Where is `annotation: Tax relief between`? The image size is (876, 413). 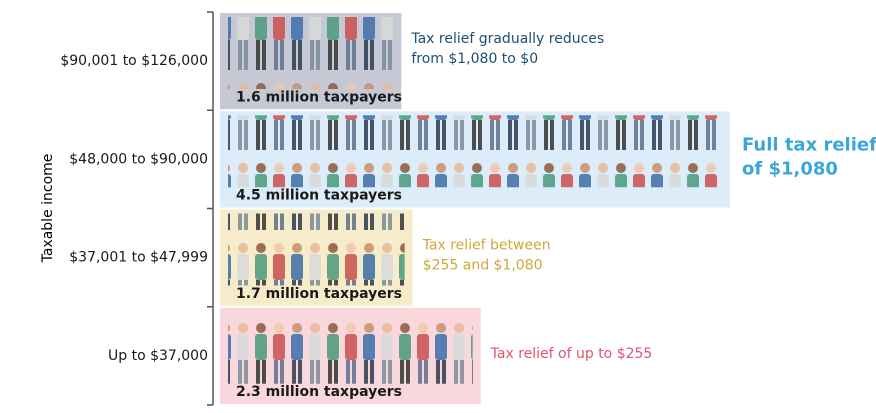 annotation: Tax relief between is located at coordinates (486, 246).